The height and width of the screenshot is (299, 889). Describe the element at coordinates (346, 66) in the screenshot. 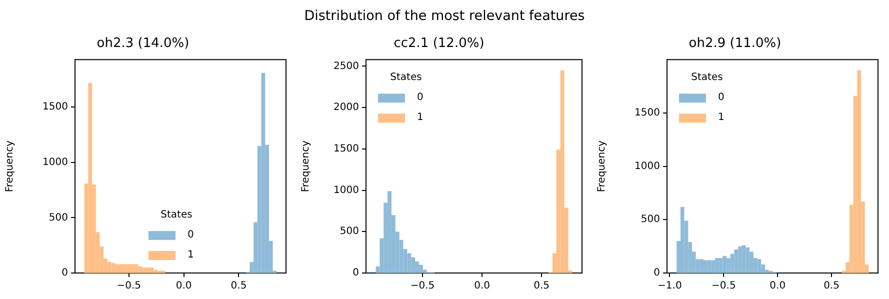

I see `y-tick-label: 2500` at that location.